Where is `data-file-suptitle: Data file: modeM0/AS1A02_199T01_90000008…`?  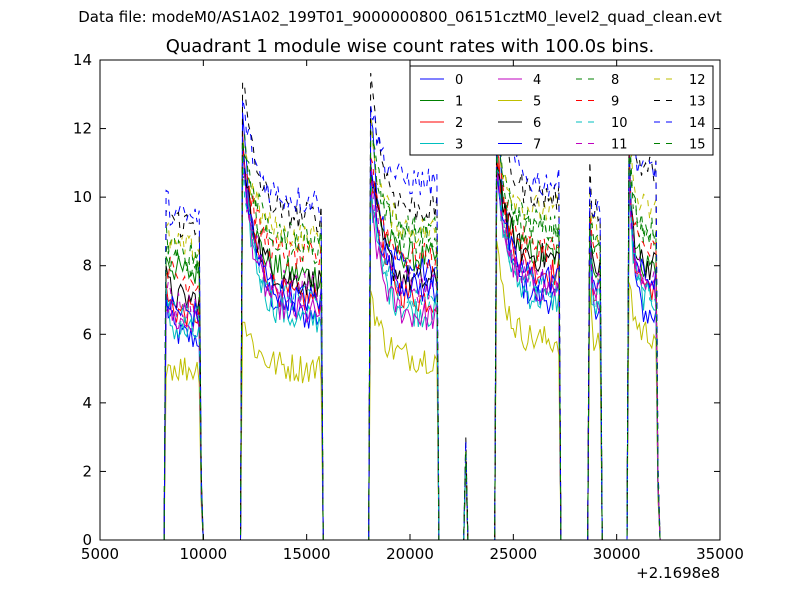 data-file-suptitle: Data file: modeM0/AS1A02_199T01_90000008… is located at coordinates (400, 17).